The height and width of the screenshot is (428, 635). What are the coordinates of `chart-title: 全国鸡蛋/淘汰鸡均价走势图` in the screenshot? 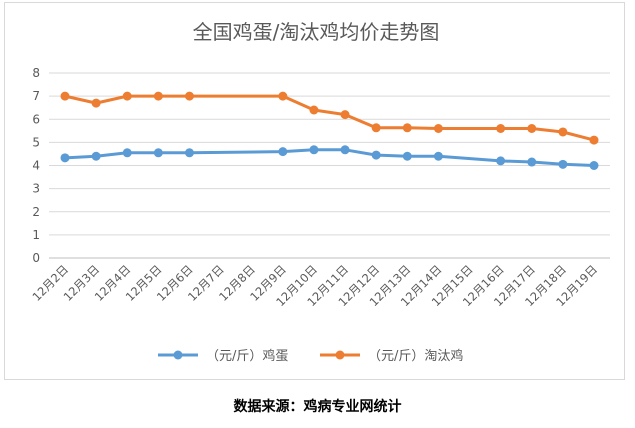 It's located at (316, 32).